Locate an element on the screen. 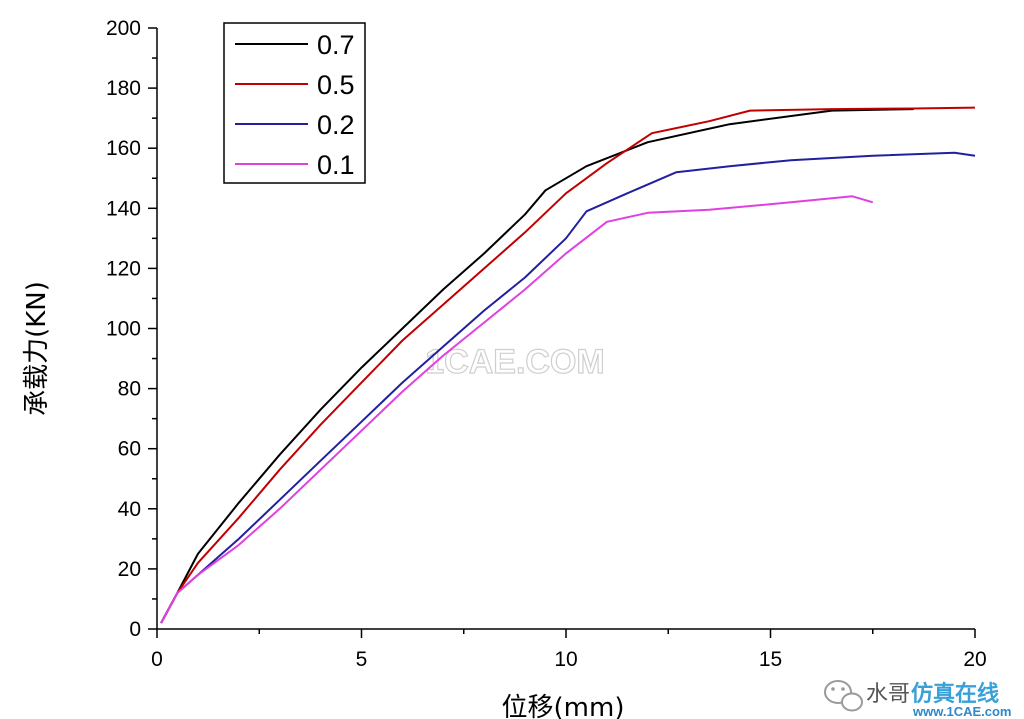 The image size is (1024, 719). legend-label-0.2: 0.2 is located at coordinates (336, 125).